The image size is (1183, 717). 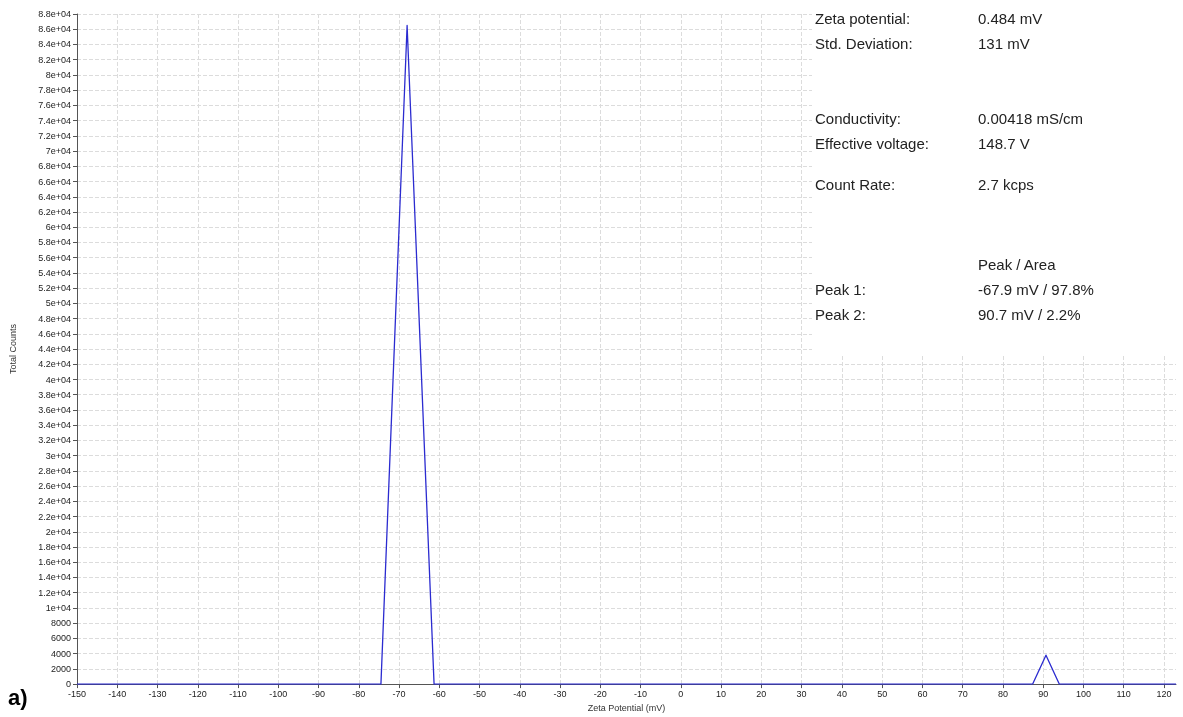 What do you see at coordinates (238, 693) in the screenshot?
I see `x-tick-label: -110` at bounding box center [238, 693].